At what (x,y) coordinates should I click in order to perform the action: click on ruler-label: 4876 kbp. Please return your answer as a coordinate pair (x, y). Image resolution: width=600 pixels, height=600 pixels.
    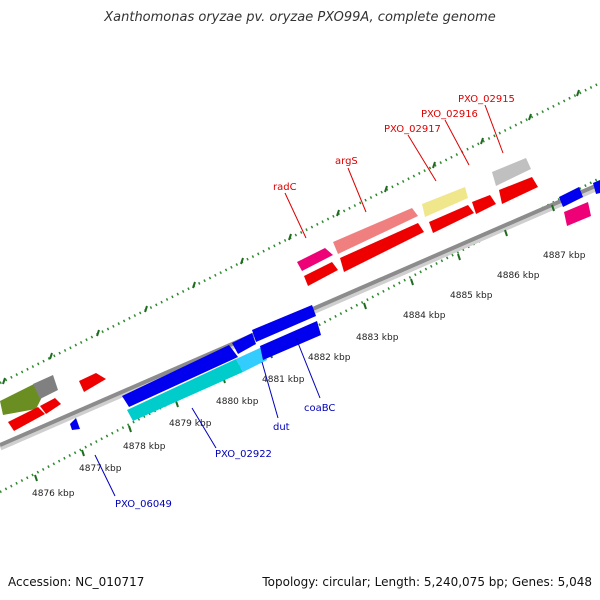
    Looking at the image, I should click on (53, 494).